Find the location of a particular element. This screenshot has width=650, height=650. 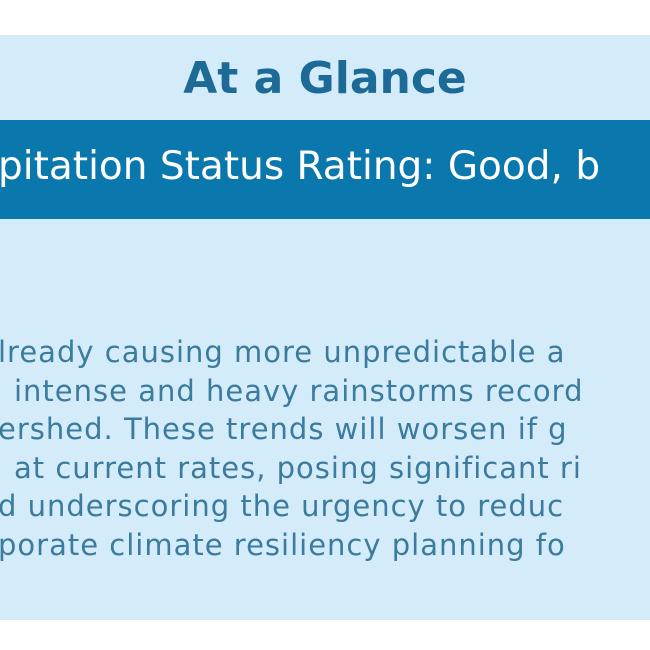

body-line: d underscoring the urgency to reduc is located at coordinates (282, 506).